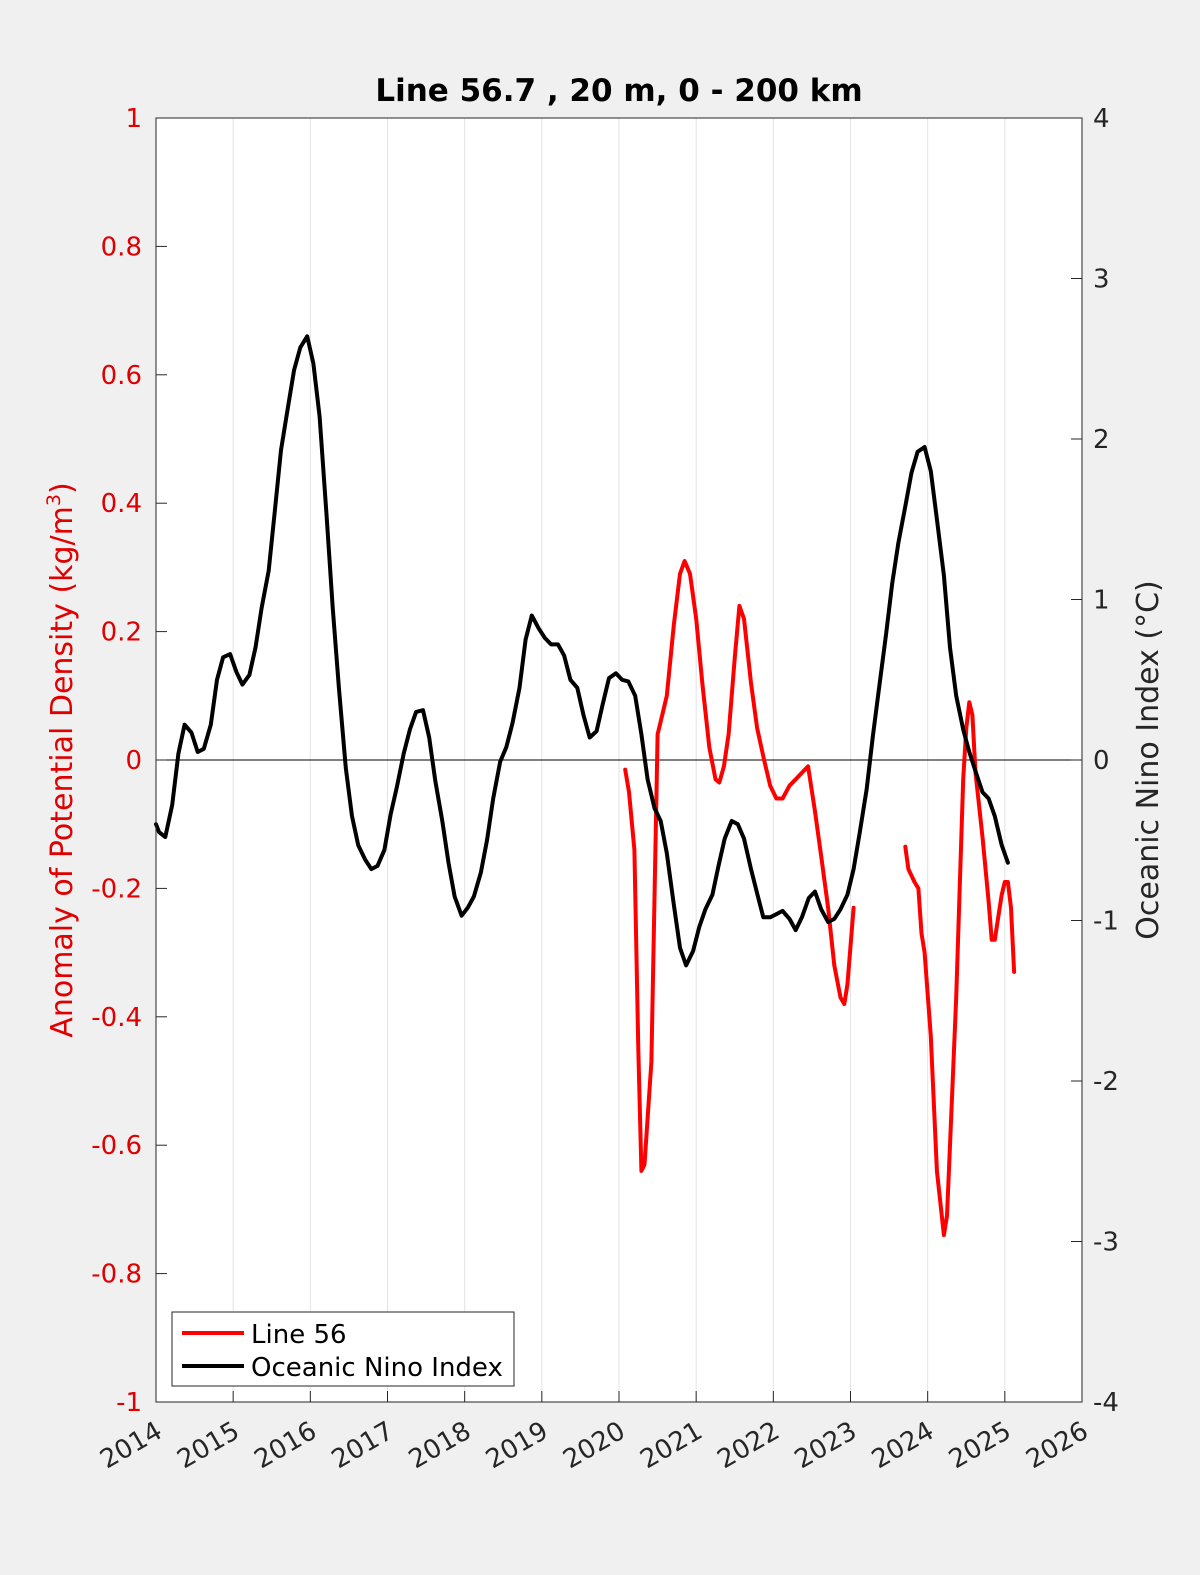  What do you see at coordinates (1106, 1403) in the screenshot?
I see `right-tick-label: -4` at bounding box center [1106, 1403].